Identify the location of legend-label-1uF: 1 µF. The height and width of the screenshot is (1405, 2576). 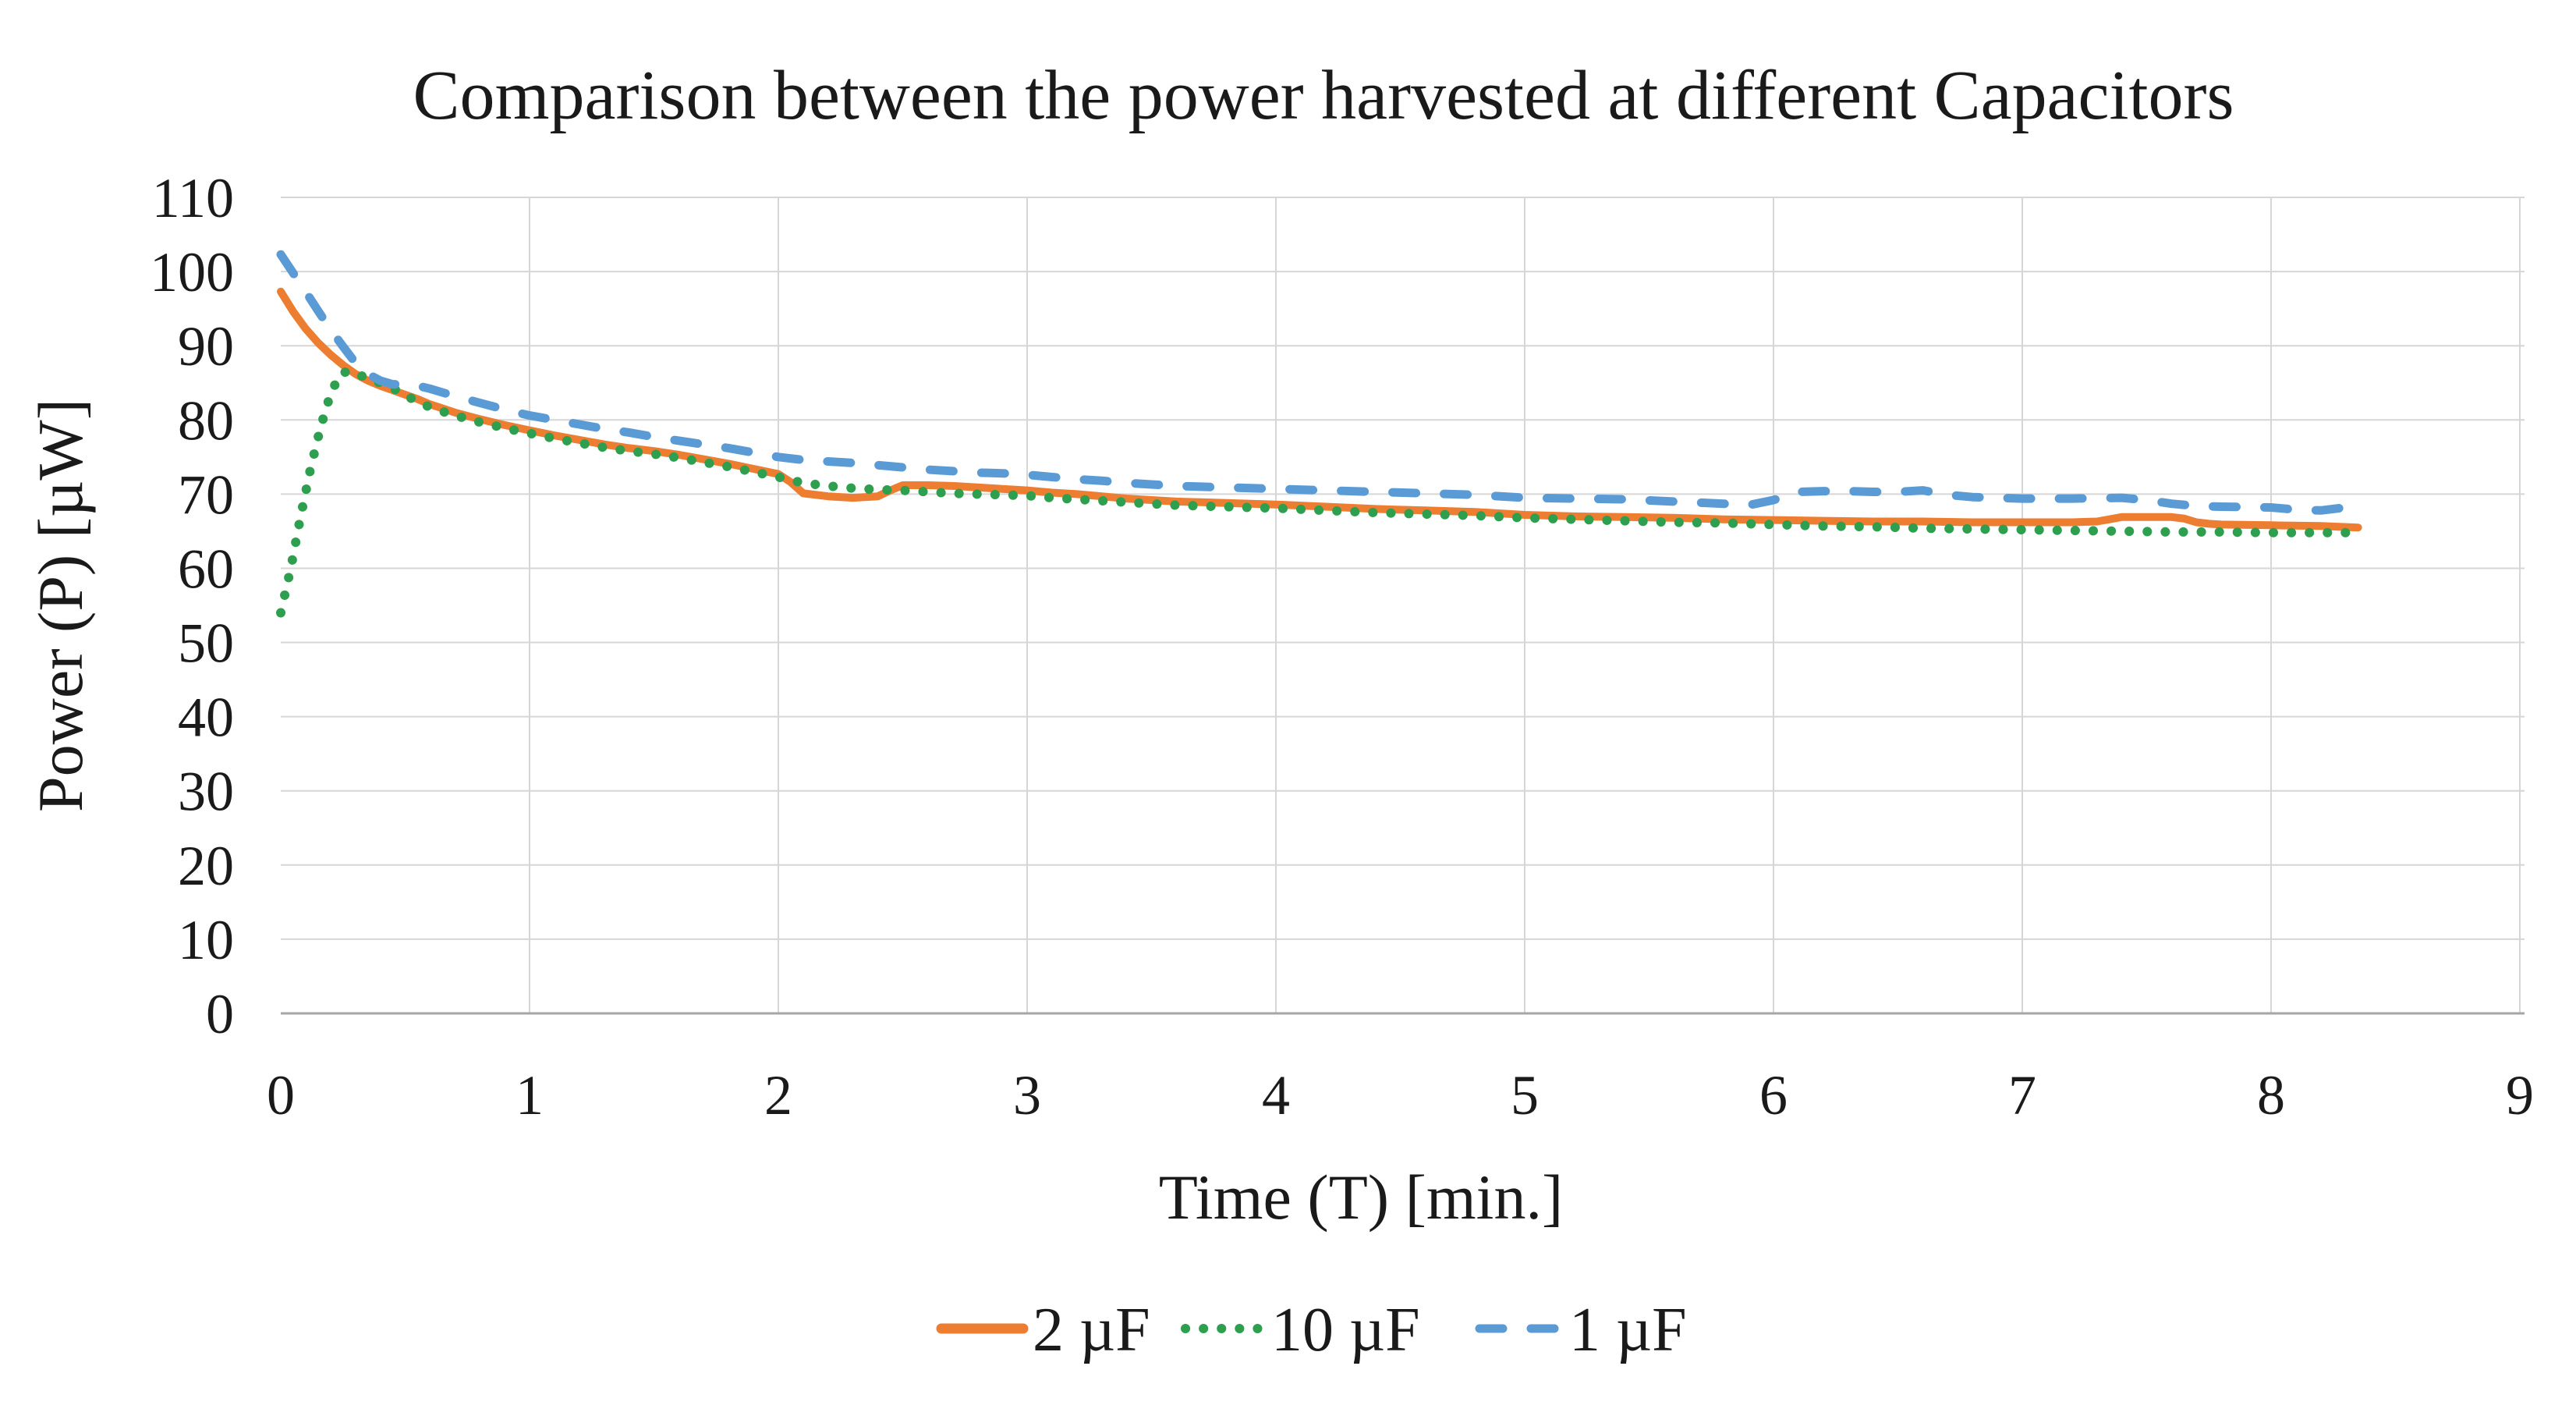
(1628, 1330).